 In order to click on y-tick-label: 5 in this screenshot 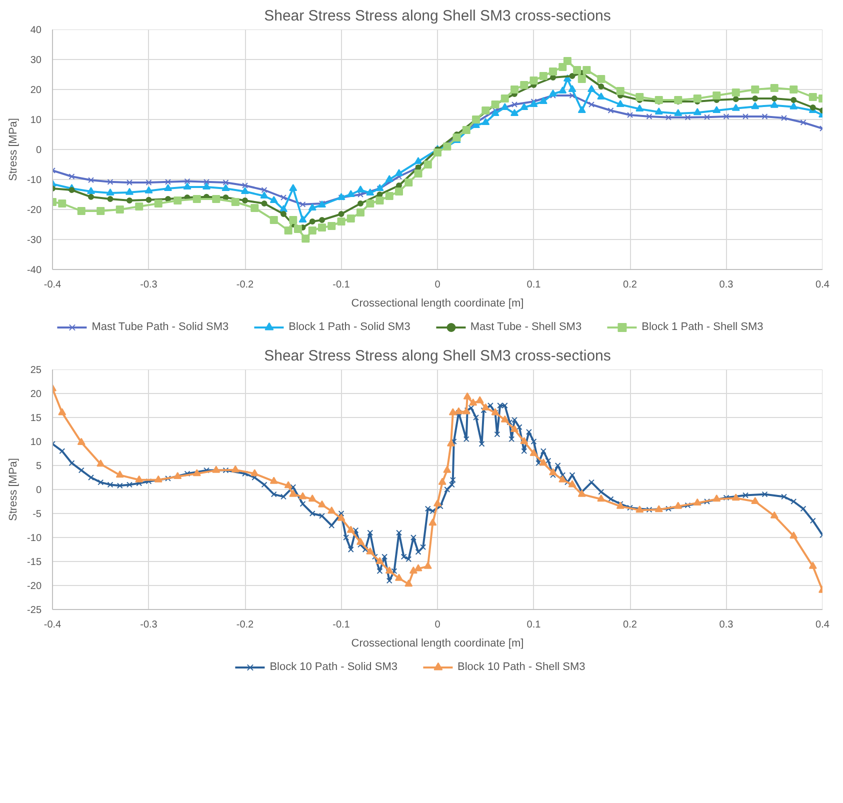, I will do `click(39, 466)`.